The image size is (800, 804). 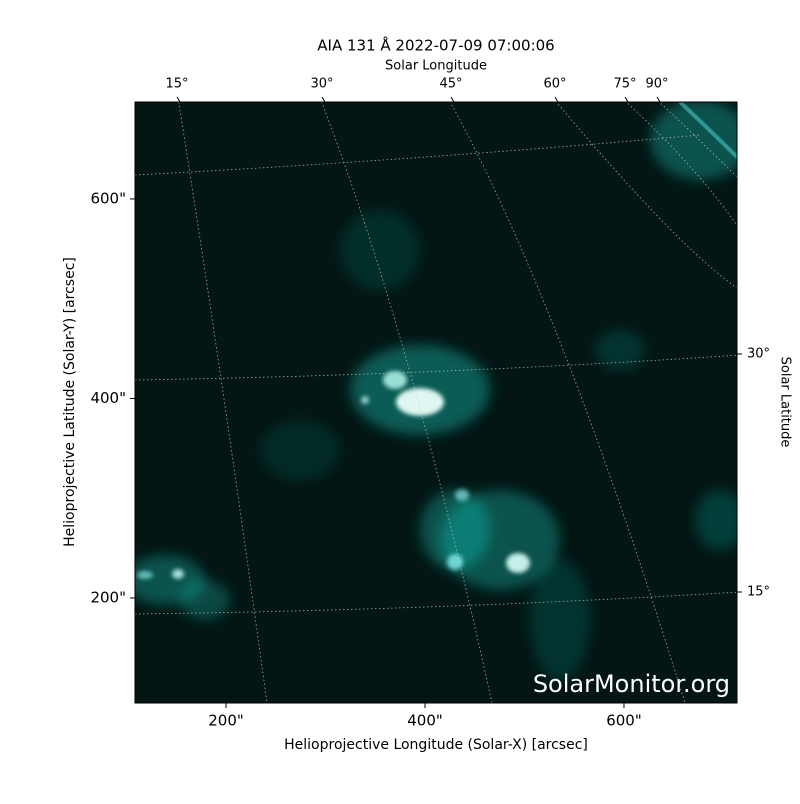 I want to click on x2-tick-label: 15°, so click(x=176, y=84).